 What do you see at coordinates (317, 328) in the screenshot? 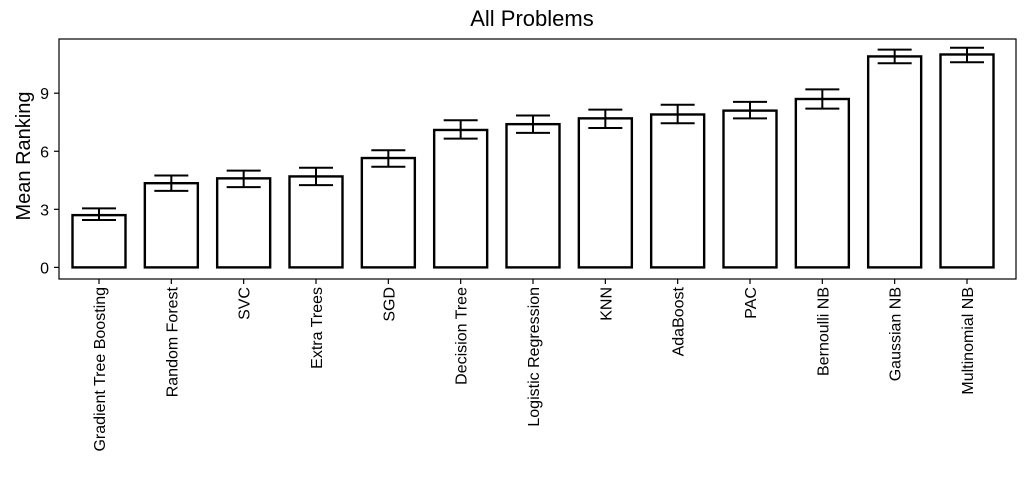
I see `x-tick-label: Extra Trees` at bounding box center [317, 328].